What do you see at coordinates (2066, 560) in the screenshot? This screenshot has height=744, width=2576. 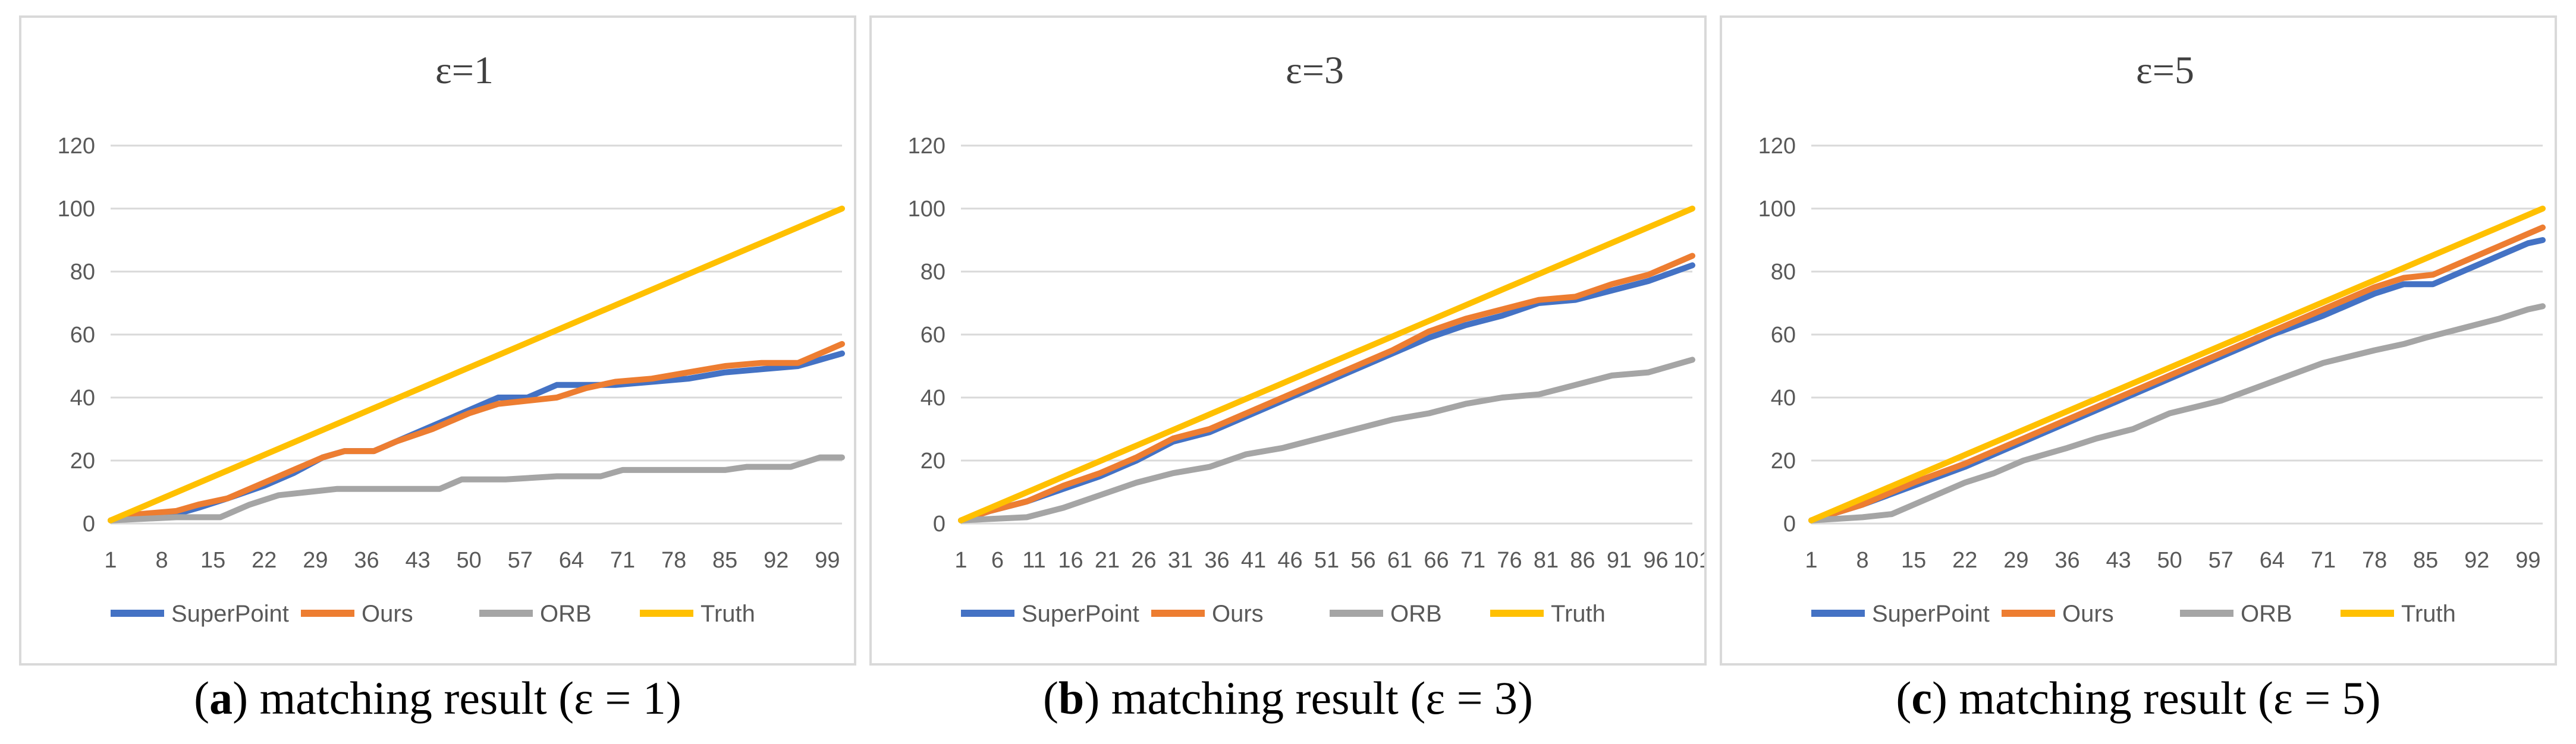 I see `x-tick-label: 36` at bounding box center [2066, 560].